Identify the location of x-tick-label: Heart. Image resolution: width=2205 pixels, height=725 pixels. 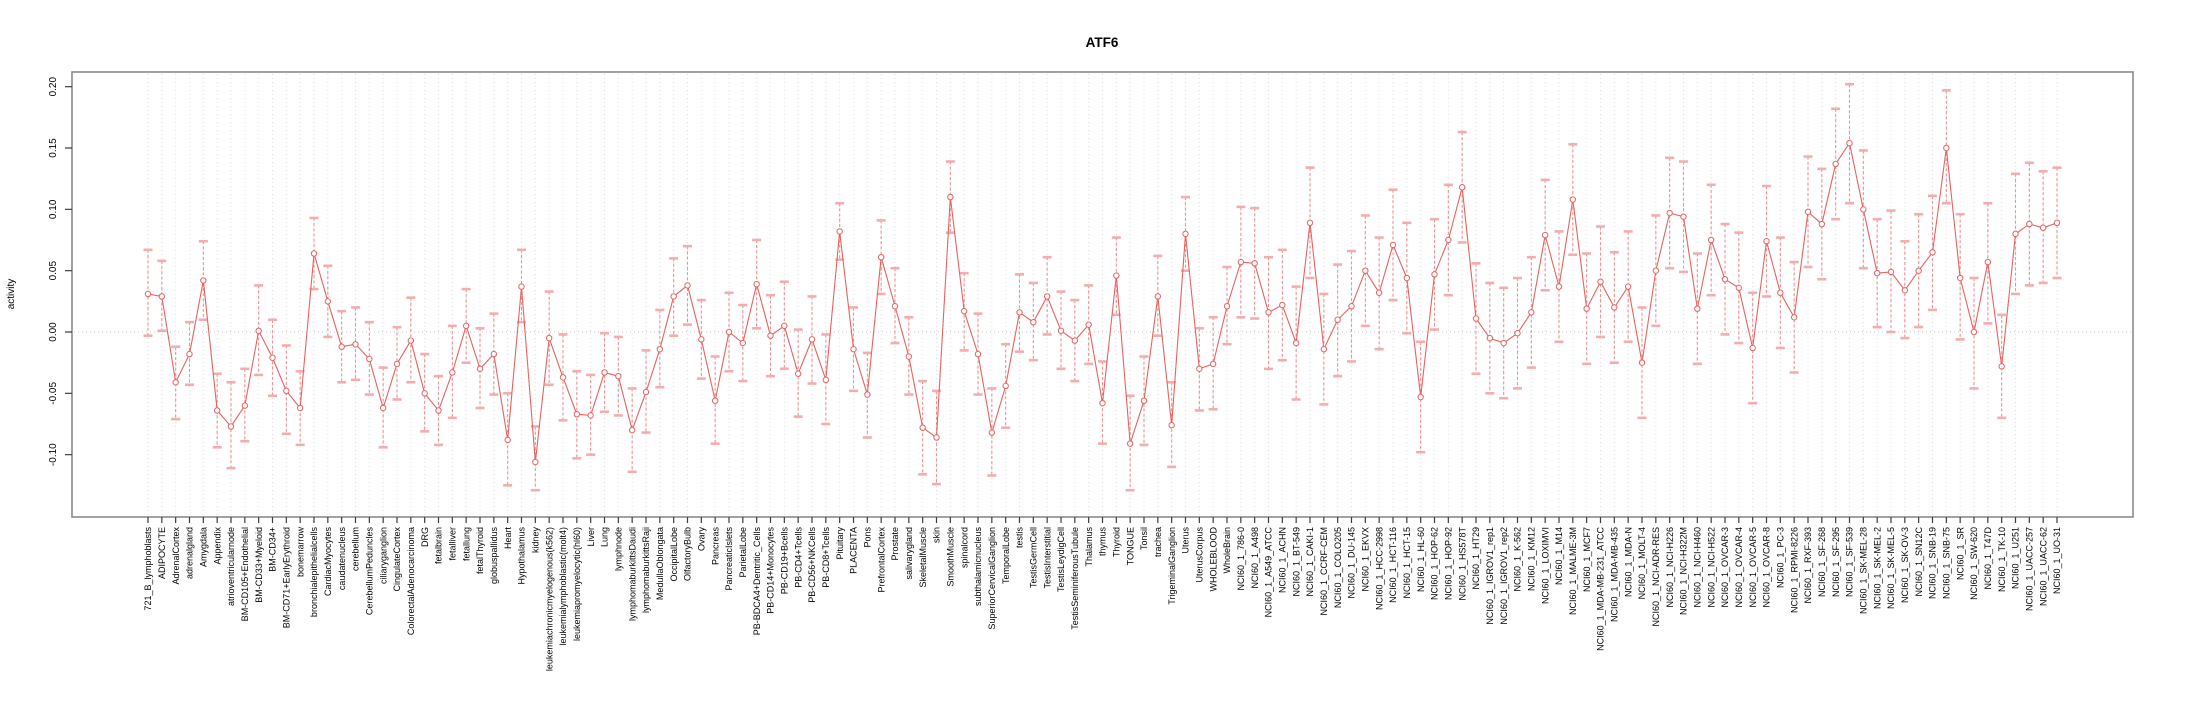
(508, 538).